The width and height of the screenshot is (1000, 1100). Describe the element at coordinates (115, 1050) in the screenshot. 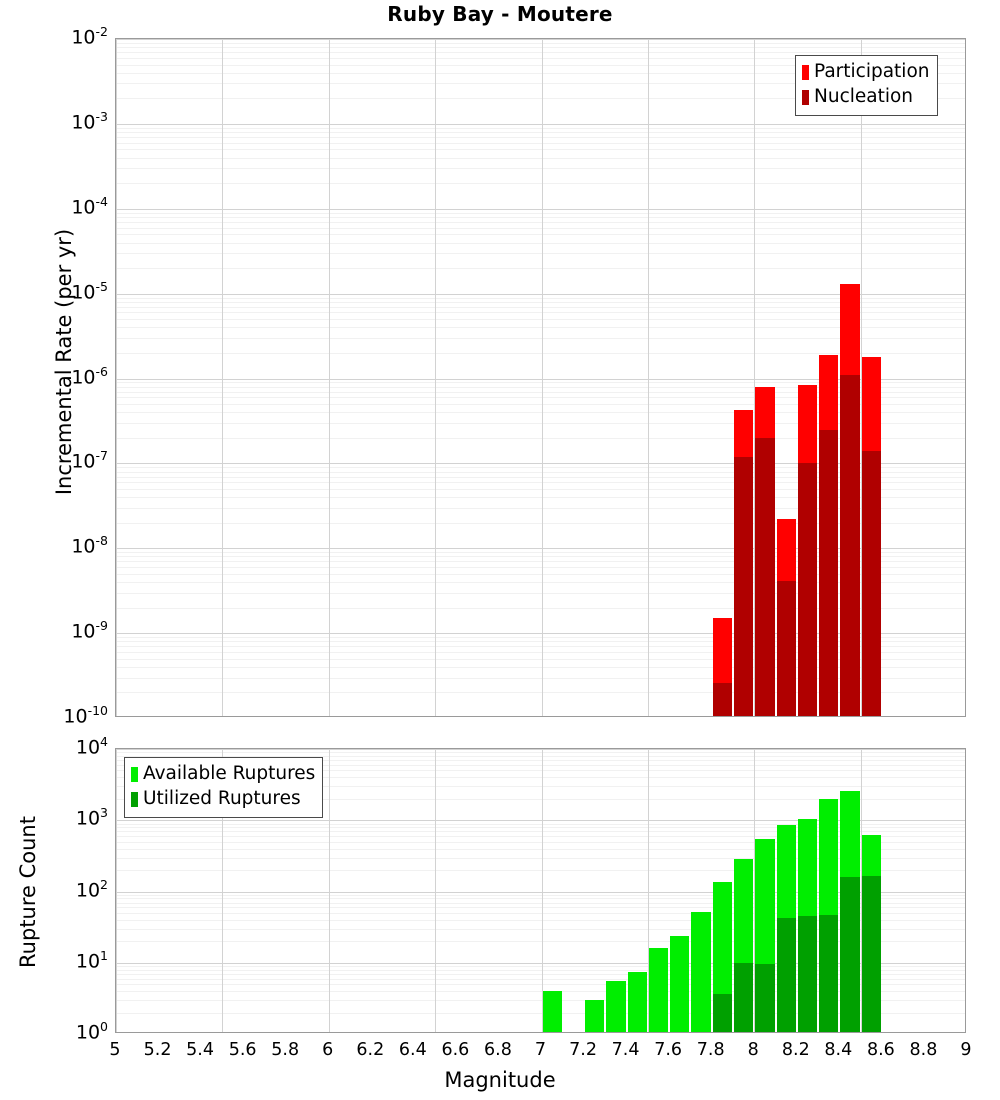

I see `x-tick-label: 5` at that location.